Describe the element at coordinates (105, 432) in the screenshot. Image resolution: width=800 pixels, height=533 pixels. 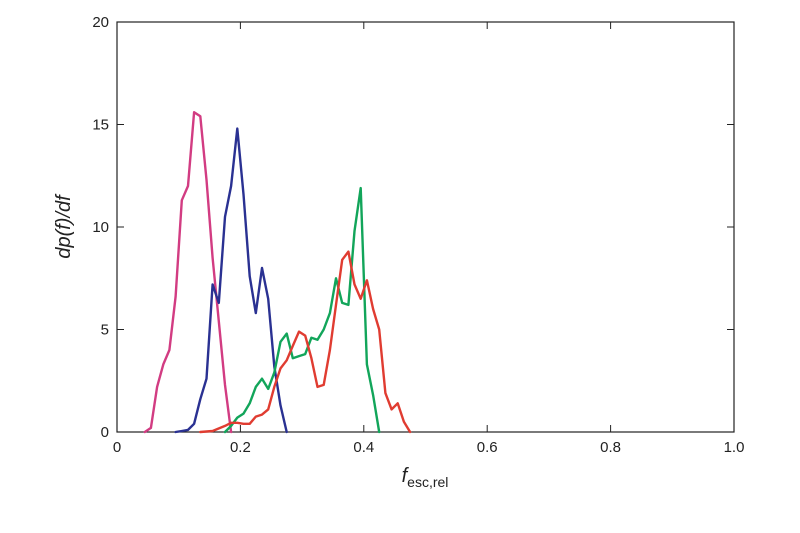
I see `y-tick-label: 0` at that location.